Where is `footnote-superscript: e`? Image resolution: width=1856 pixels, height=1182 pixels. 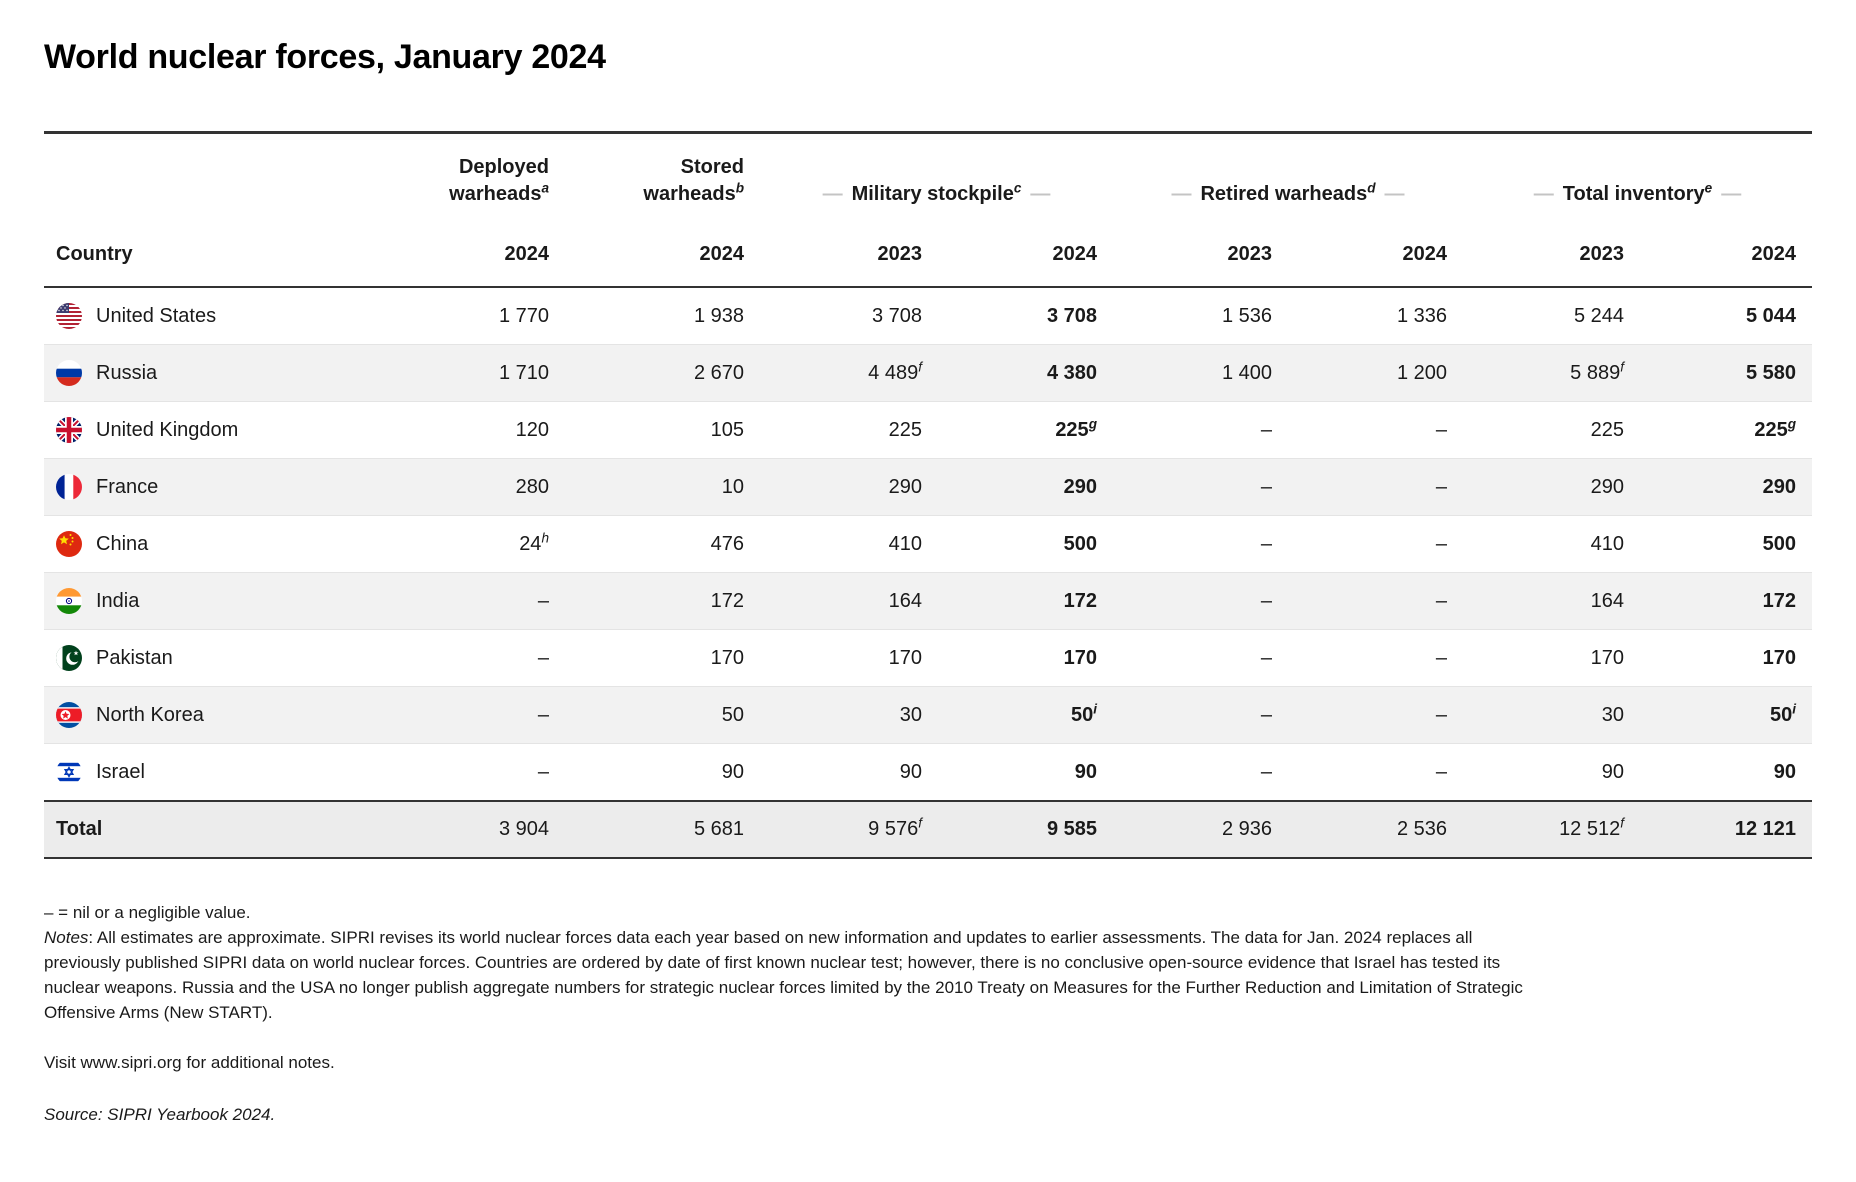 footnote-superscript: e is located at coordinates (1708, 188).